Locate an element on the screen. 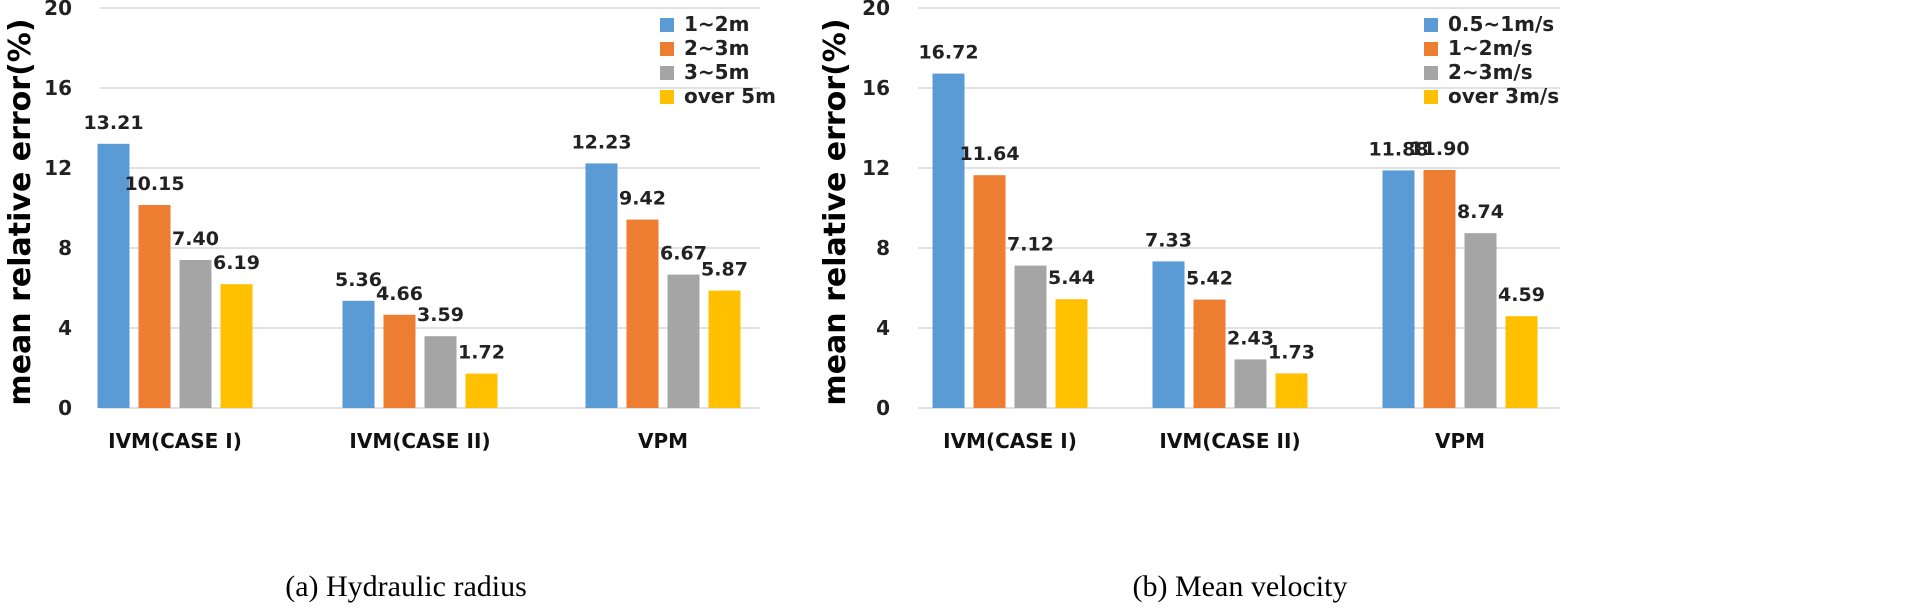 This screenshot has width=1923, height=613. data-label: 9.42 is located at coordinates (642, 199).